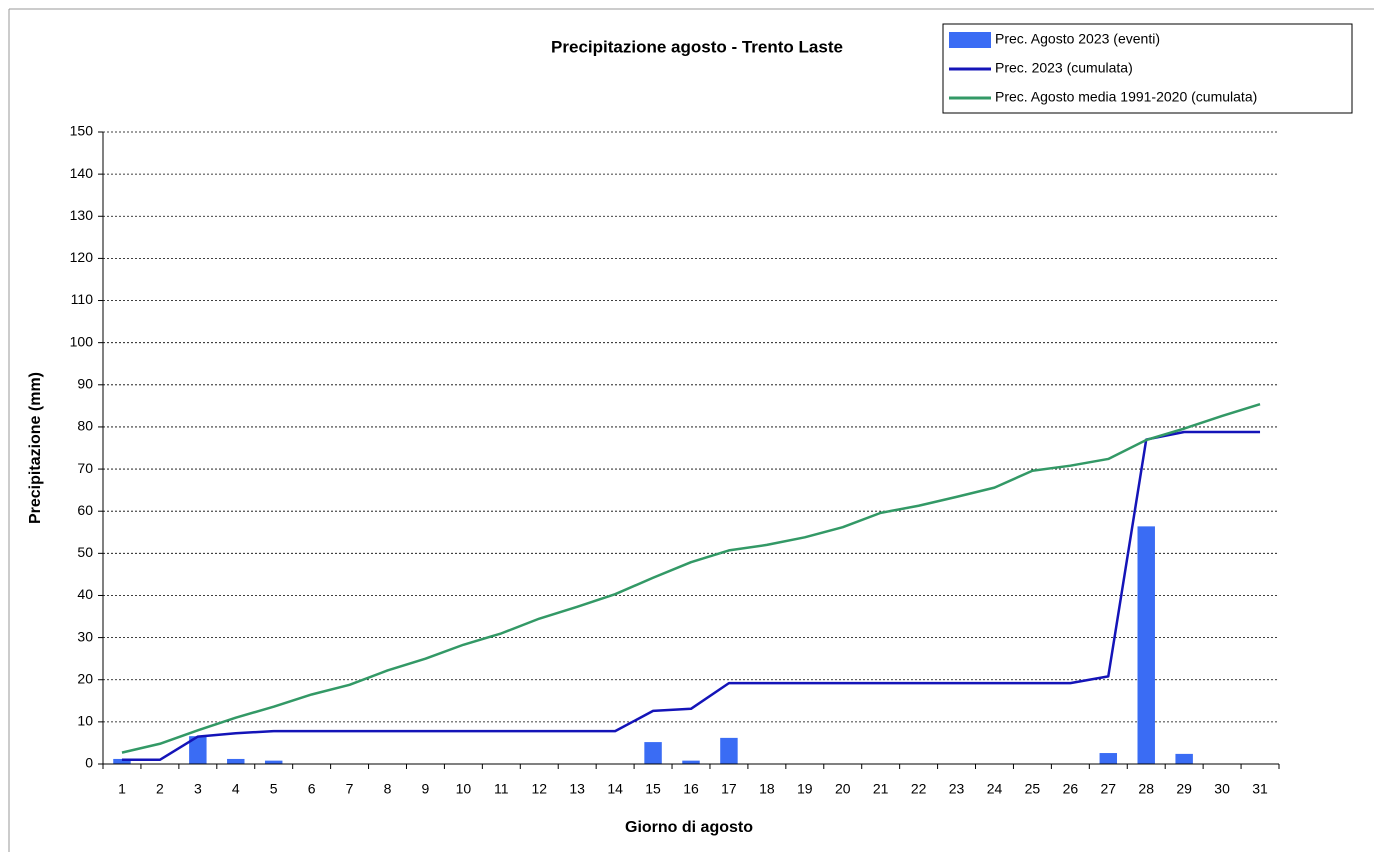 This screenshot has height=852, width=1374. Describe the element at coordinates (85, 510) in the screenshot. I see `y-tick-label: 60` at that location.